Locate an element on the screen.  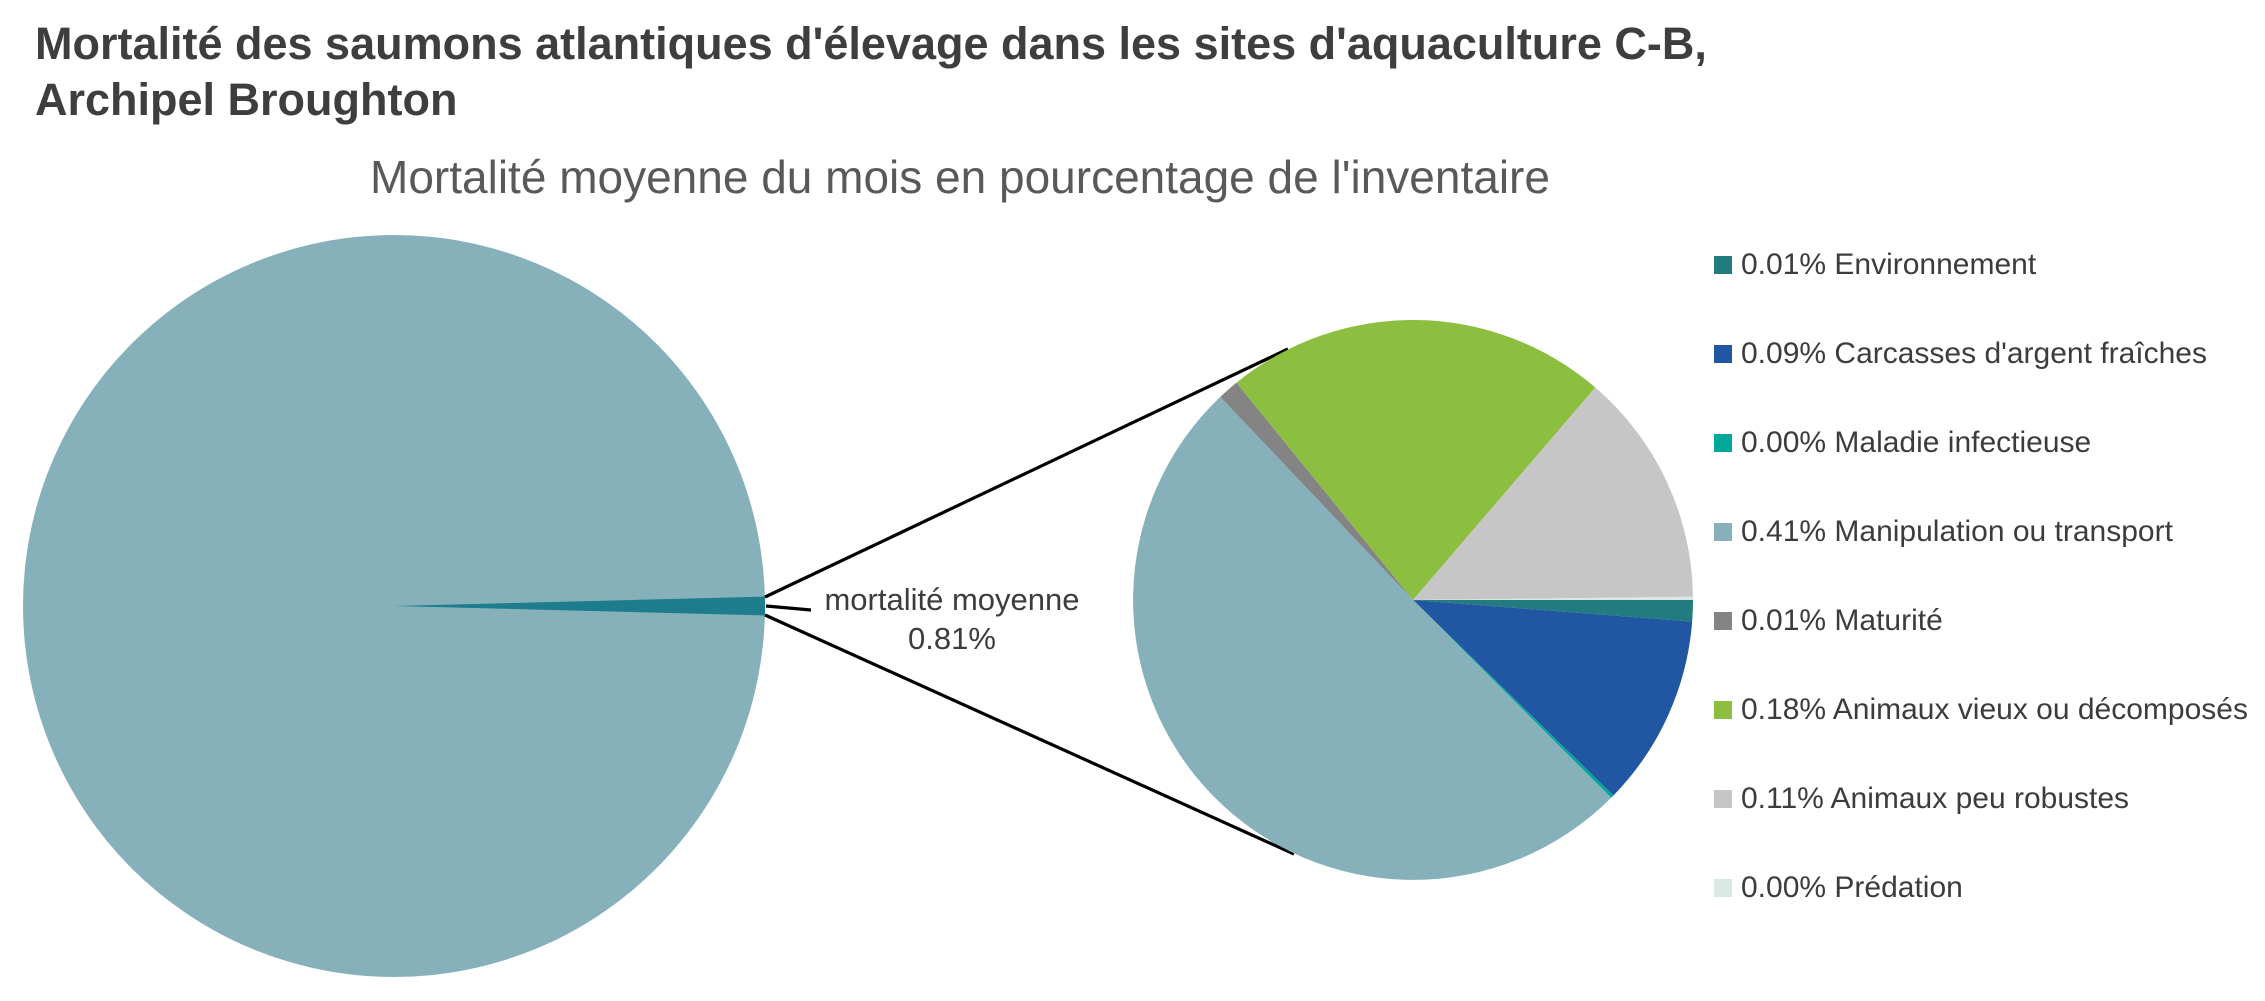
callout-label: mortalité moyenne is located at coordinates (952, 599).